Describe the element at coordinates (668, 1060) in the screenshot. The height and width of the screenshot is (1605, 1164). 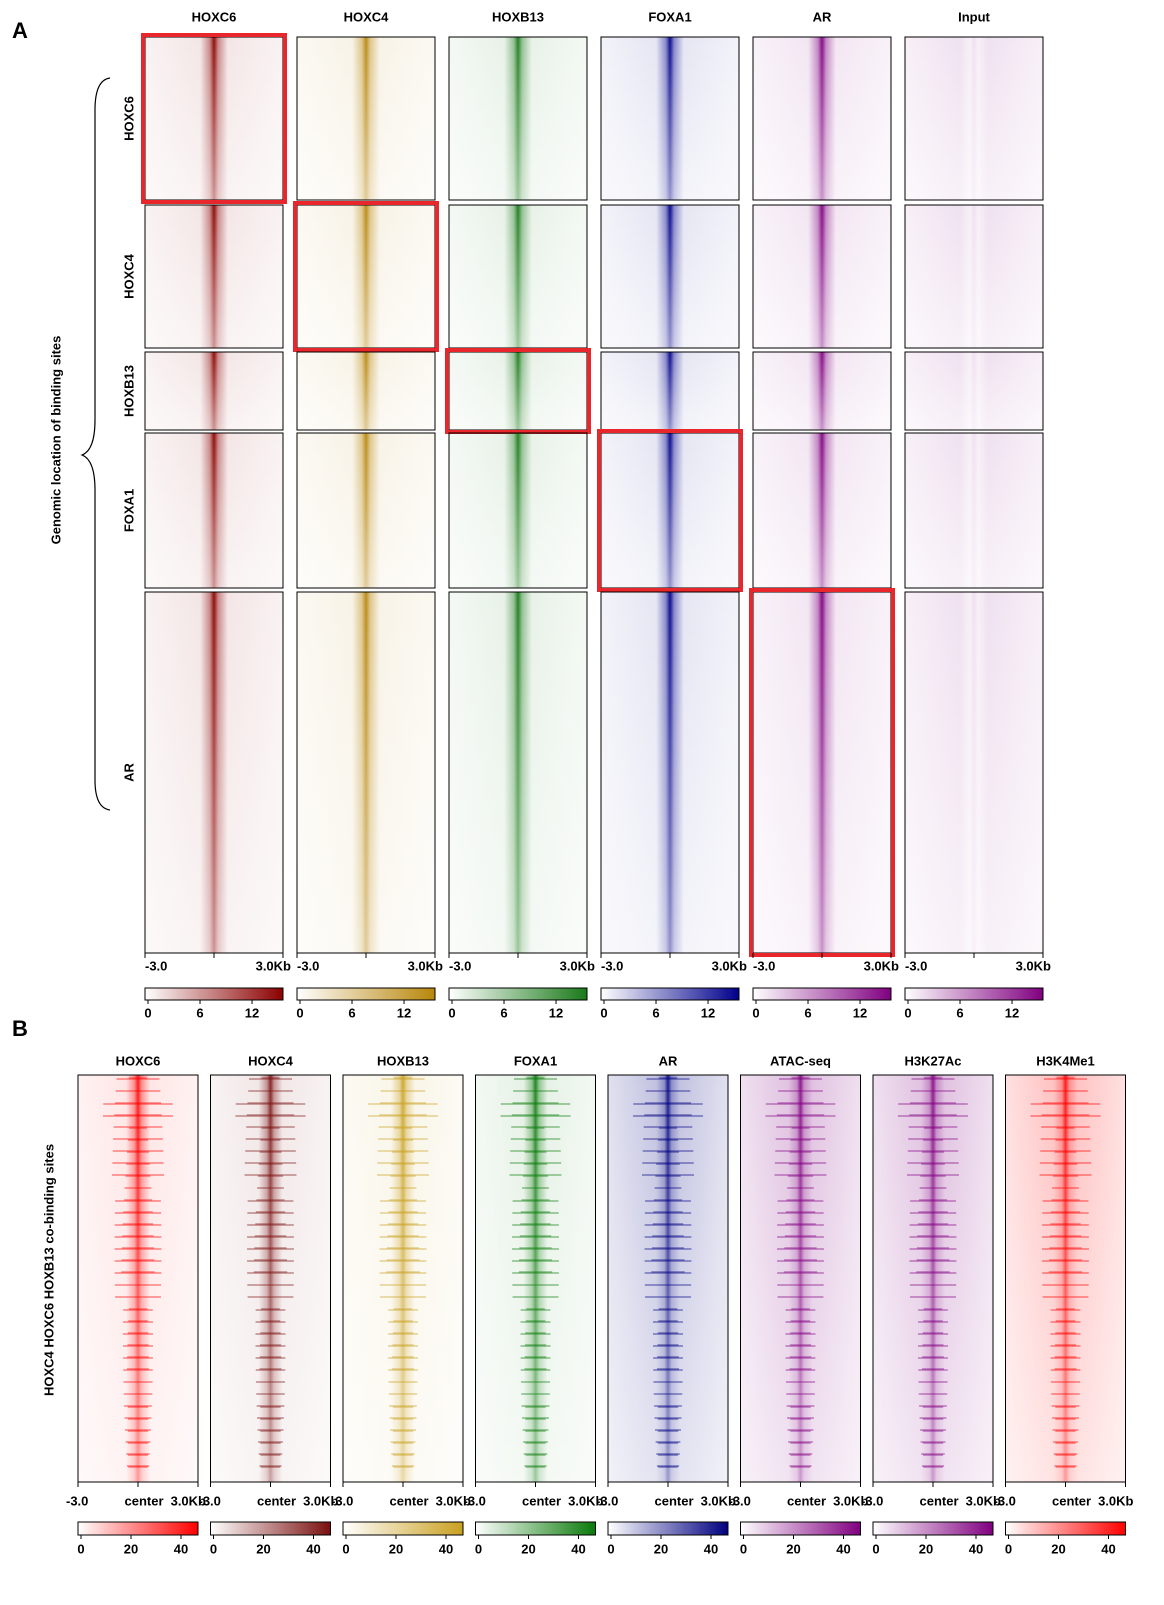
I see `column-title: AR` at that location.